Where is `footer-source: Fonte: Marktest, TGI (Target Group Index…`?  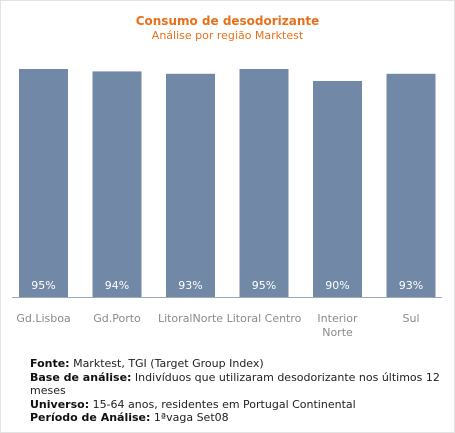 footer-source: Fonte: Marktest, TGI (Target Group Index… is located at coordinates (235, 364).